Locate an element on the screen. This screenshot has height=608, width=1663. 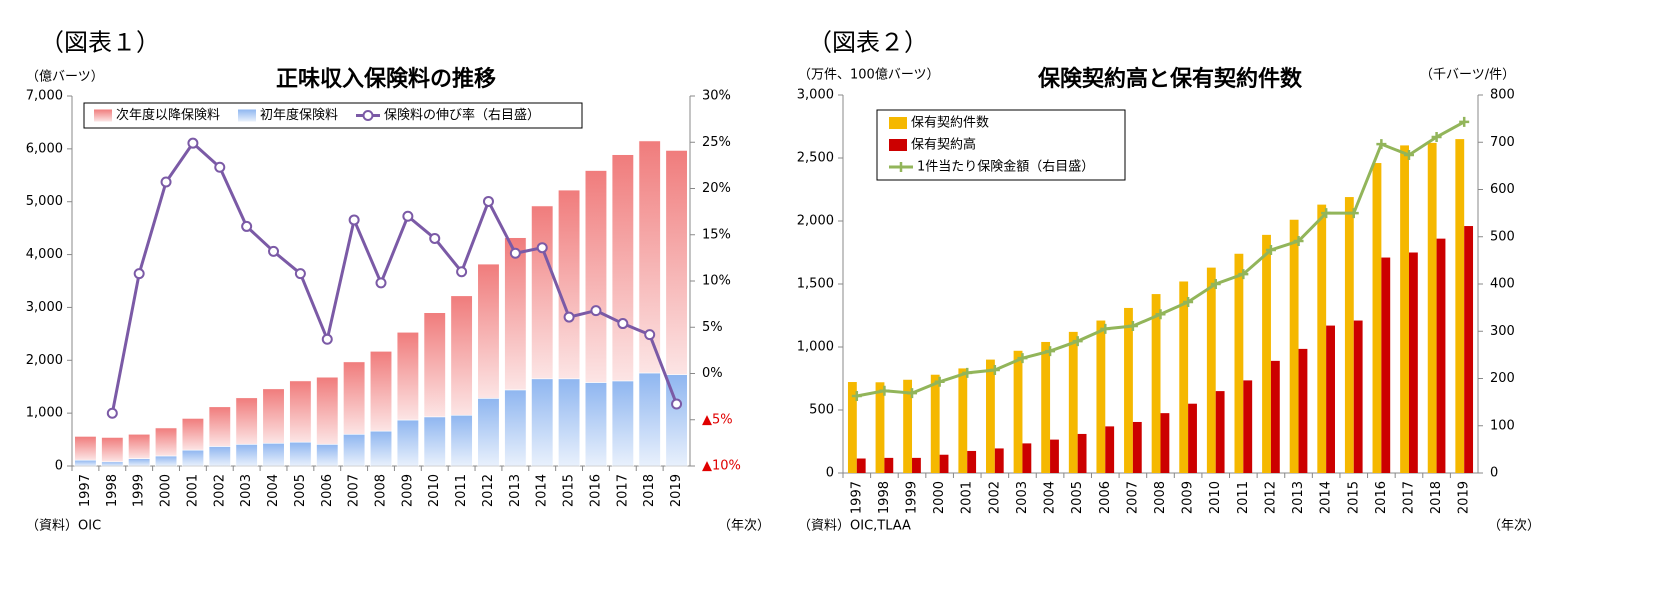
chart-title: 正味収入保険料の推移 is located at coordinates (386, 79).